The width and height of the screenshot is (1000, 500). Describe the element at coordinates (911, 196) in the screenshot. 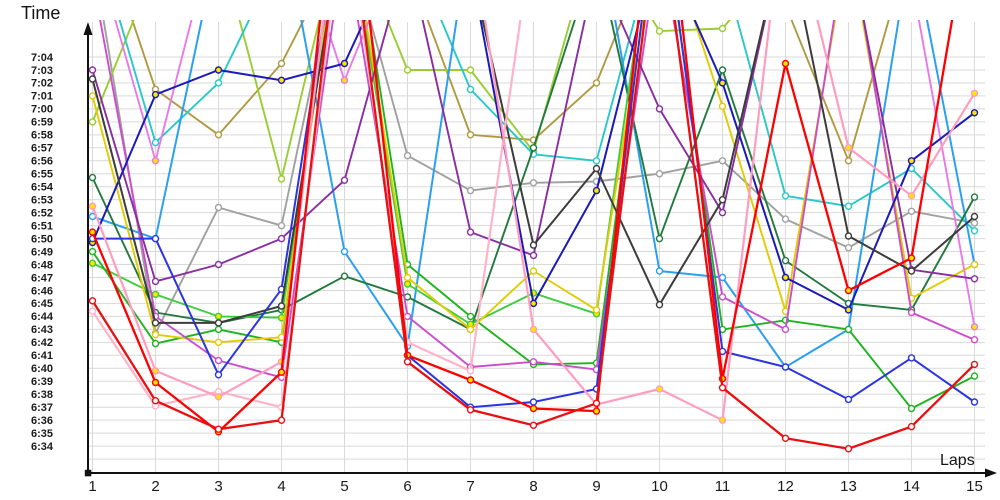

I see `data-point-light-pink-yellowdot-lap14` at that location.